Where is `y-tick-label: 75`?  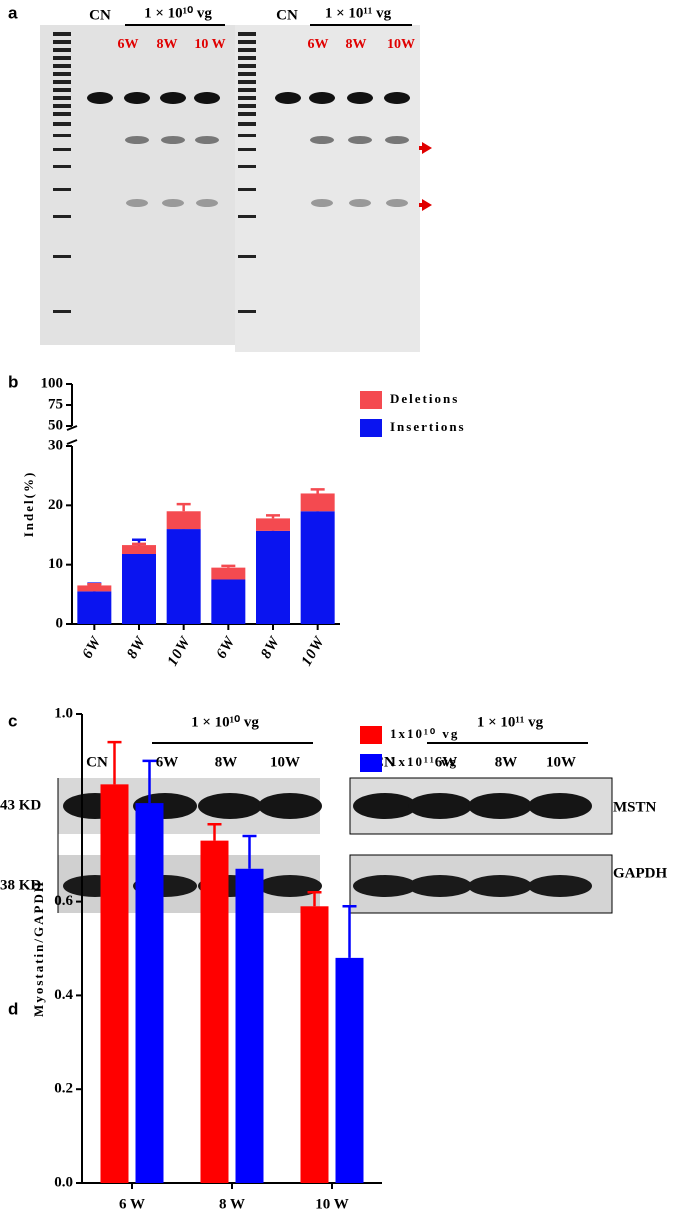 y-tick-label: 75 is located at coordinates (55, 404).